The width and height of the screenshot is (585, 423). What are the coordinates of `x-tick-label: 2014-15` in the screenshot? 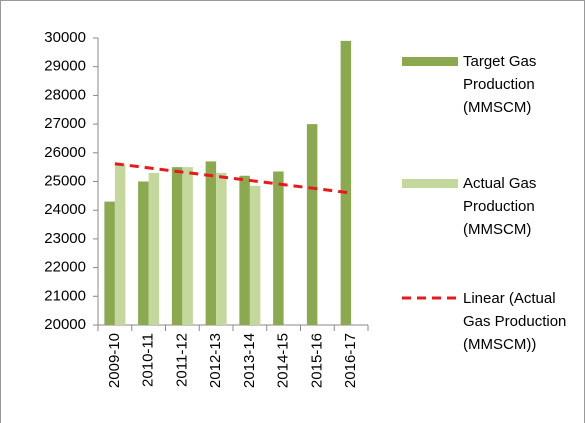 It's located at (283, 360).